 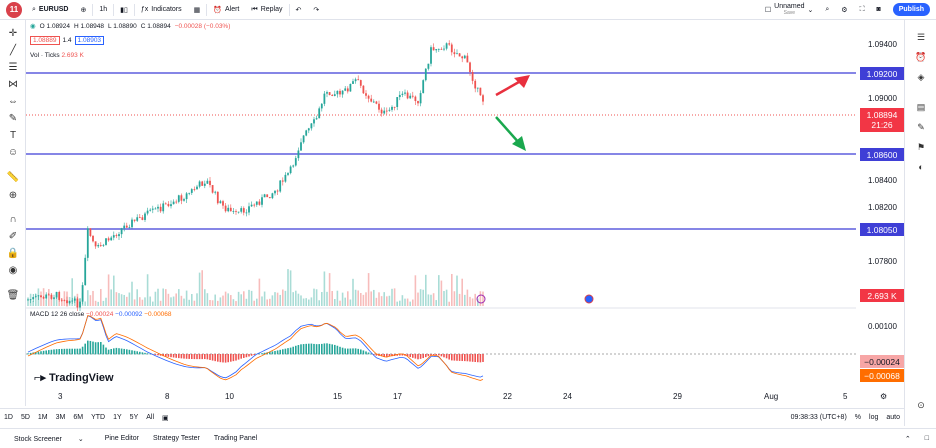 I want to click on range-5d: 5D, so click(x=25, y=417).